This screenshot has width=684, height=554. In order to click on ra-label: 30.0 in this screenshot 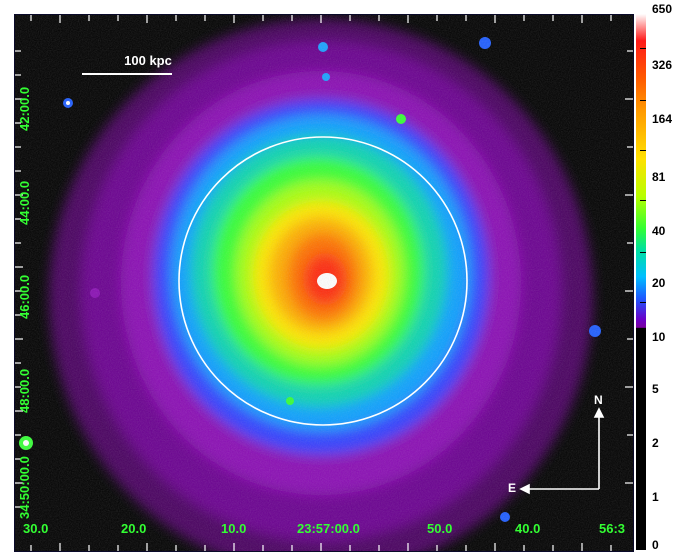, I will do `click(35, 528)`.